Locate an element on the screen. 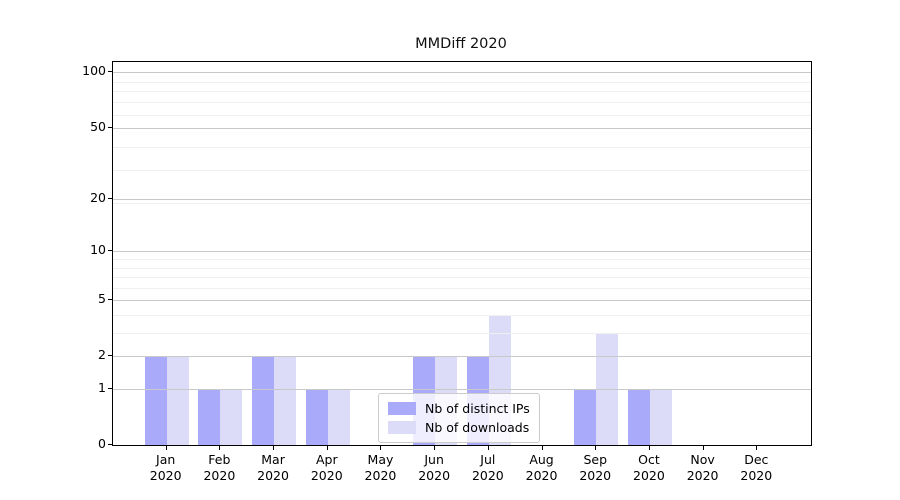 The height and width of the screenshot is (500, 900). x-tick-month: Sep is located at coordinates (595, 459).